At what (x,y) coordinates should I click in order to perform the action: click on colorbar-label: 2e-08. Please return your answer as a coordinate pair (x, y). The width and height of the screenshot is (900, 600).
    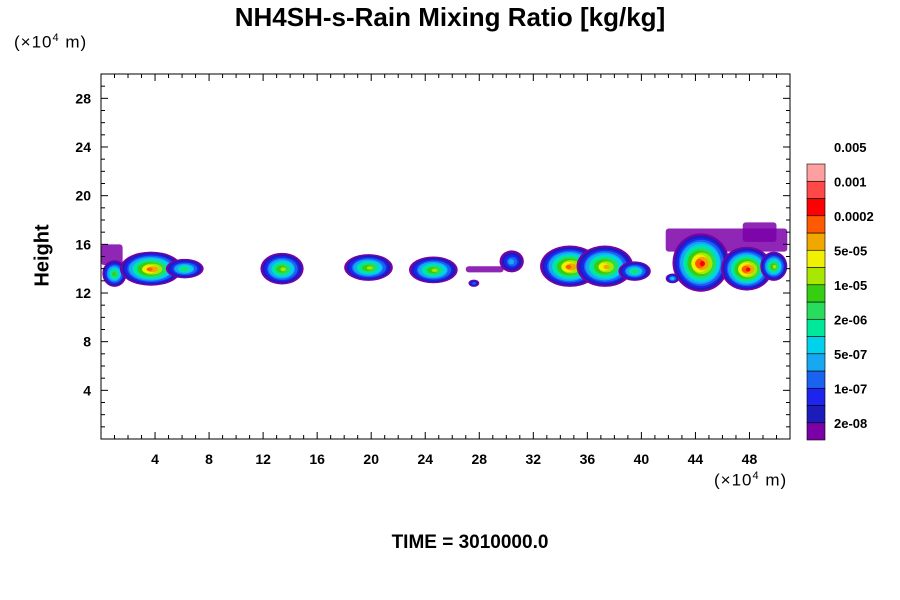
    Looking at the image, I should click on (850, 423).